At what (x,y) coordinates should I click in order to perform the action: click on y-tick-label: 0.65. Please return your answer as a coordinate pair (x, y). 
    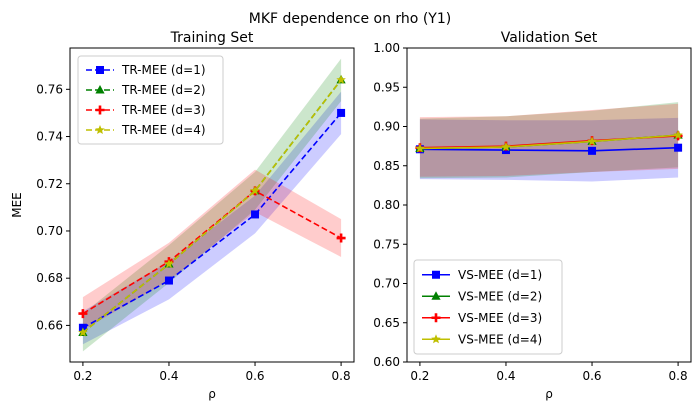
    Looking at the image, I should click on (386, 323).